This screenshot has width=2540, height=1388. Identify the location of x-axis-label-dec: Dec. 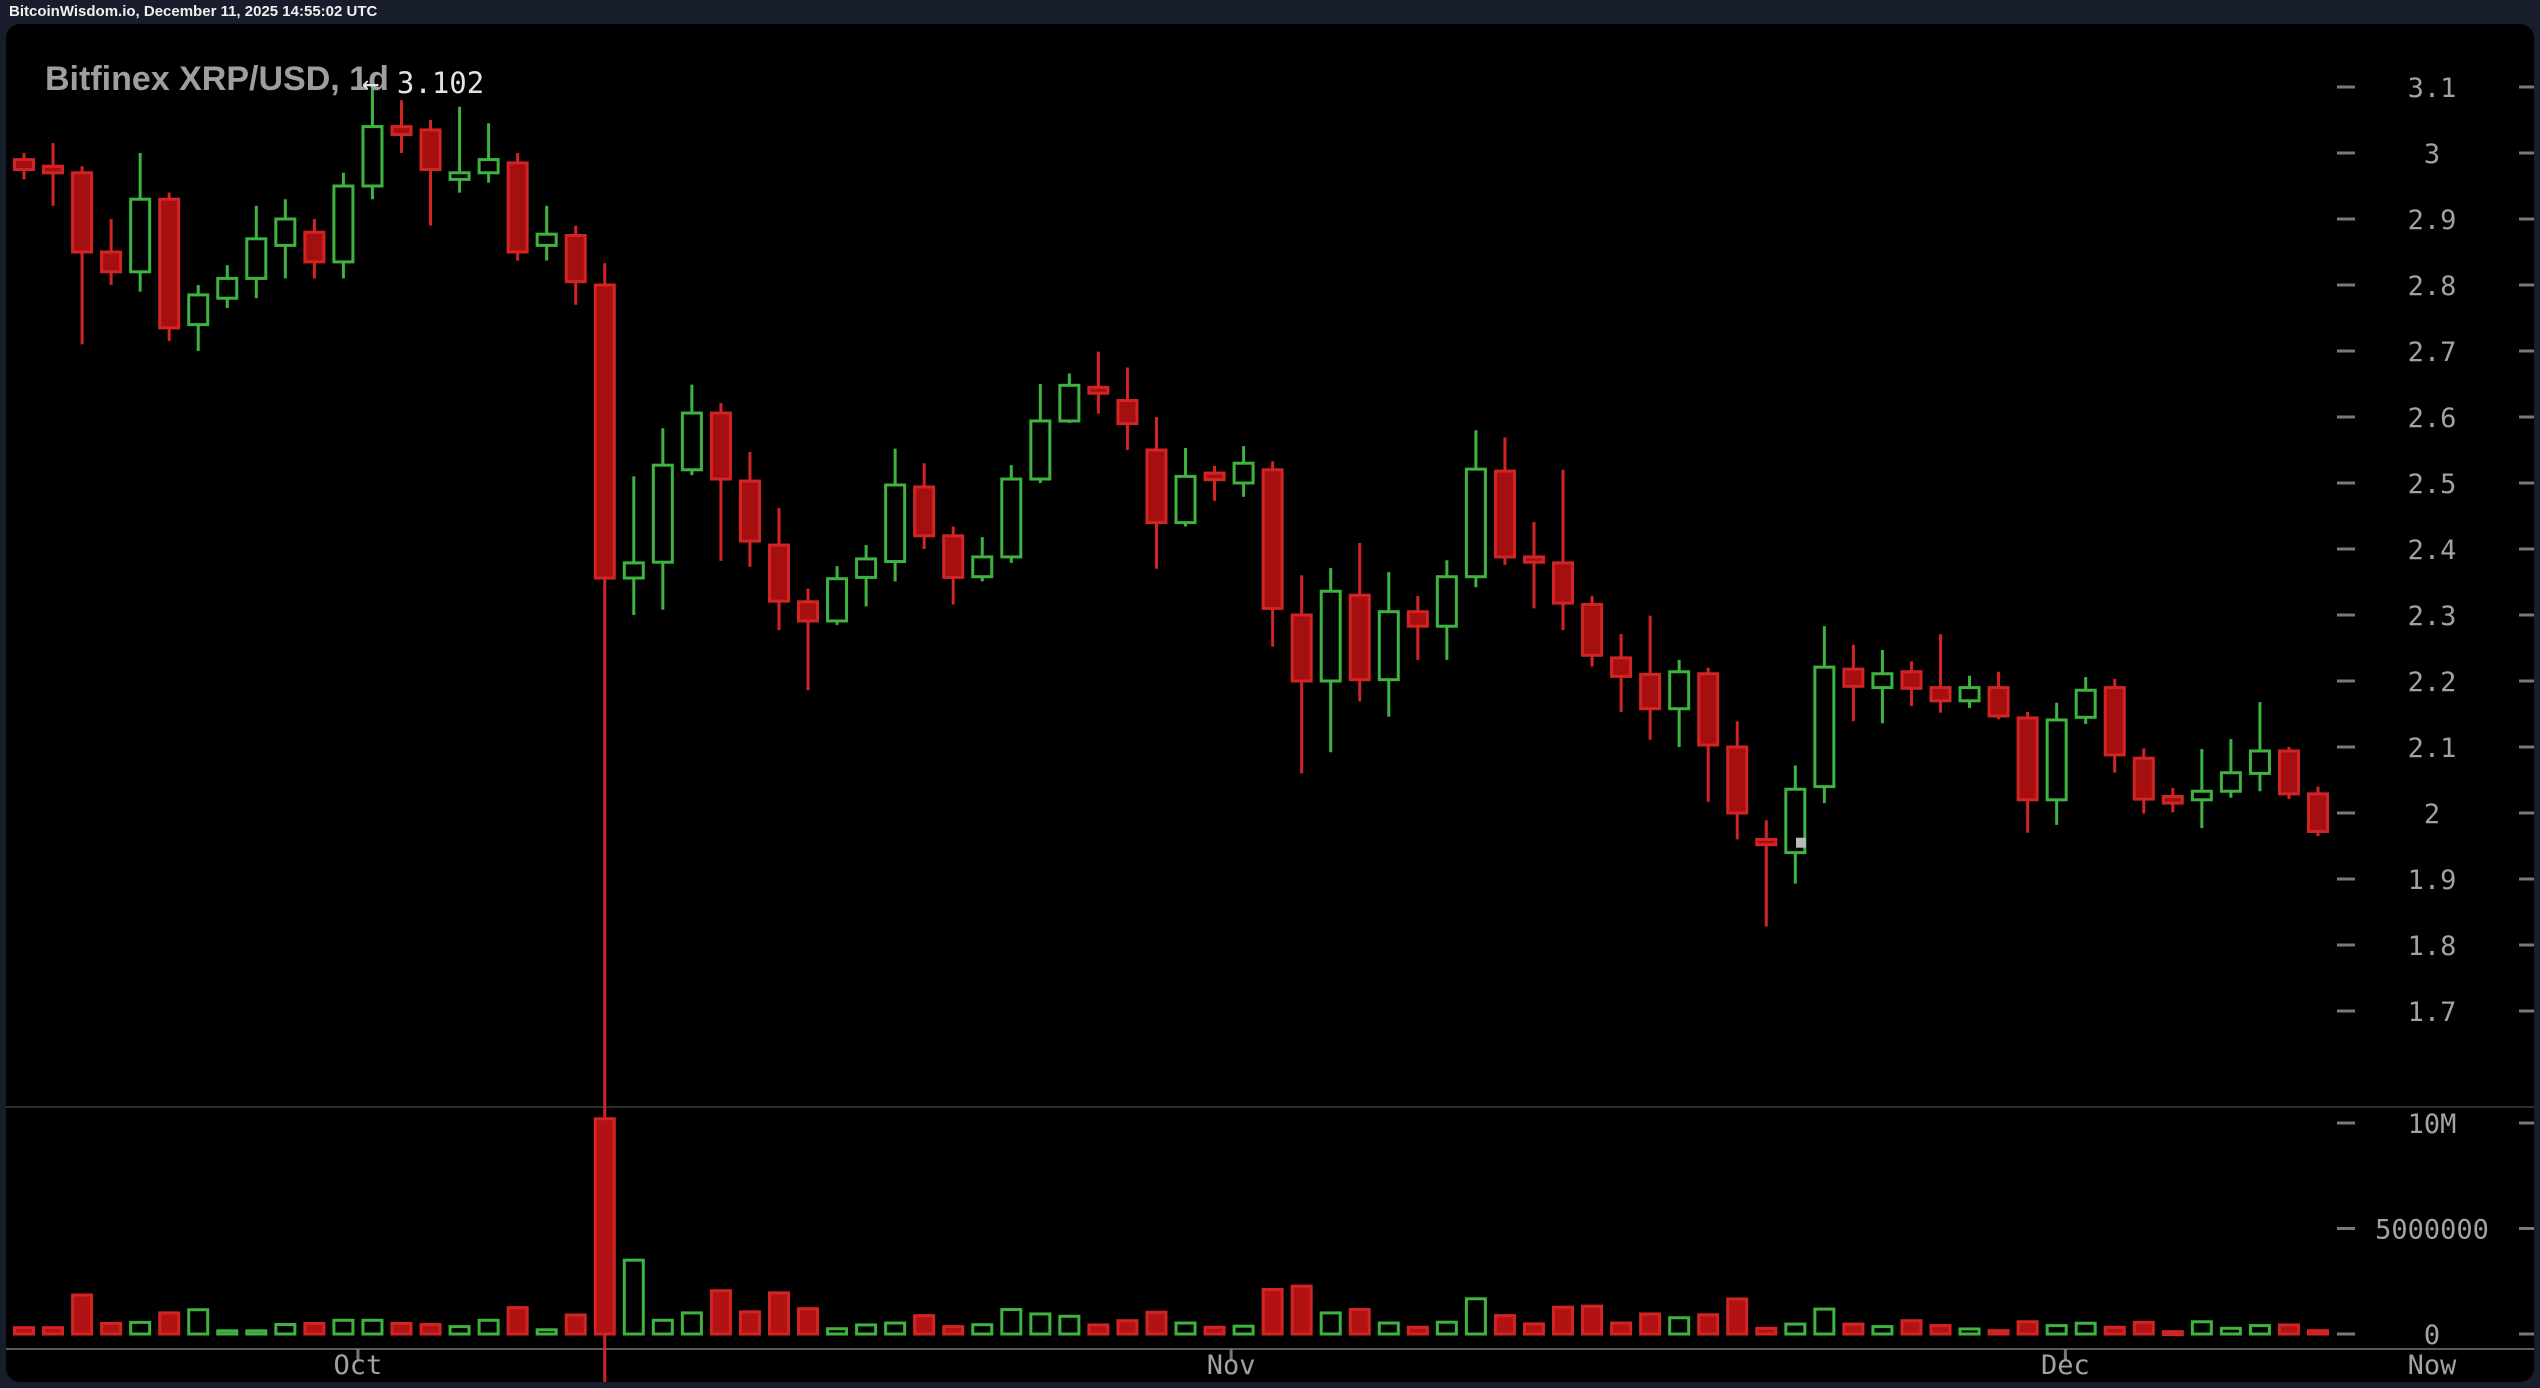
(2065, 1365).